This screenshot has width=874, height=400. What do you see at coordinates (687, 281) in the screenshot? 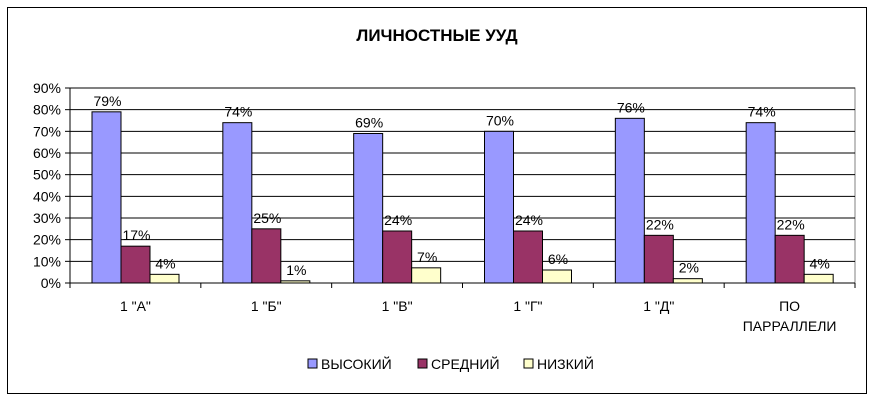
I see `bar-низкий-4` at bounding box center [687, 281].